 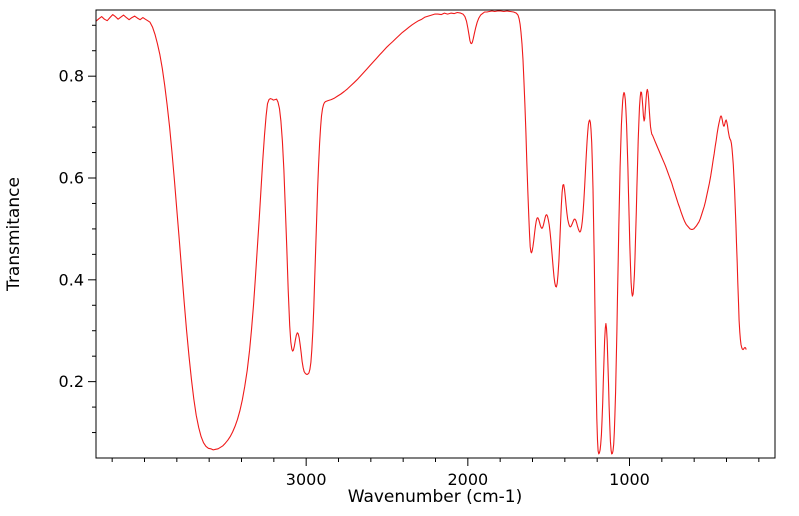 I want to click on y-tick-label: 0.6, so click(x=71, y=178).